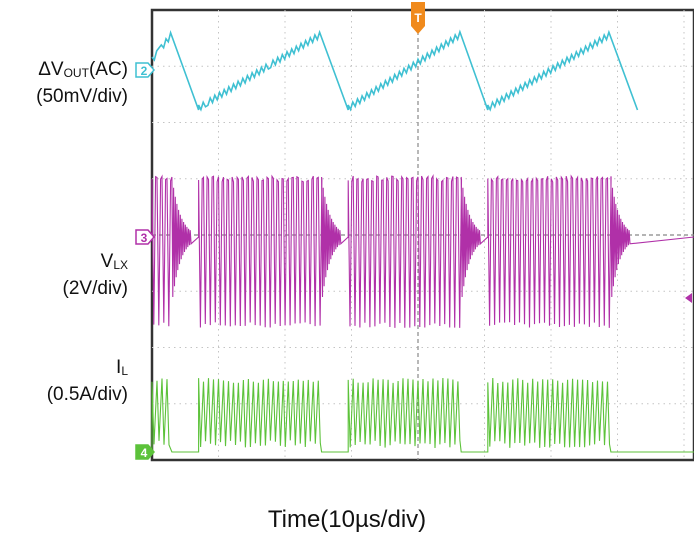 This screenshot has width=694, height=548. What do you see at coordinates (688, 298) in the screenshot?
I see `channel-3-right-marker` at bounding box center [688, 298].